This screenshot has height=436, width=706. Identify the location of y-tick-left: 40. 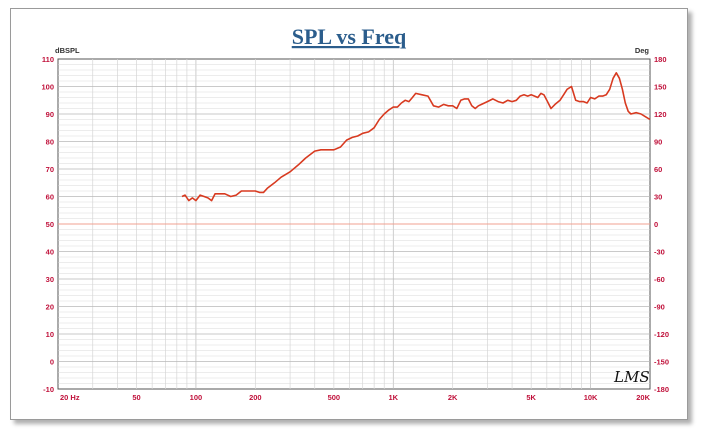
(50, 252).